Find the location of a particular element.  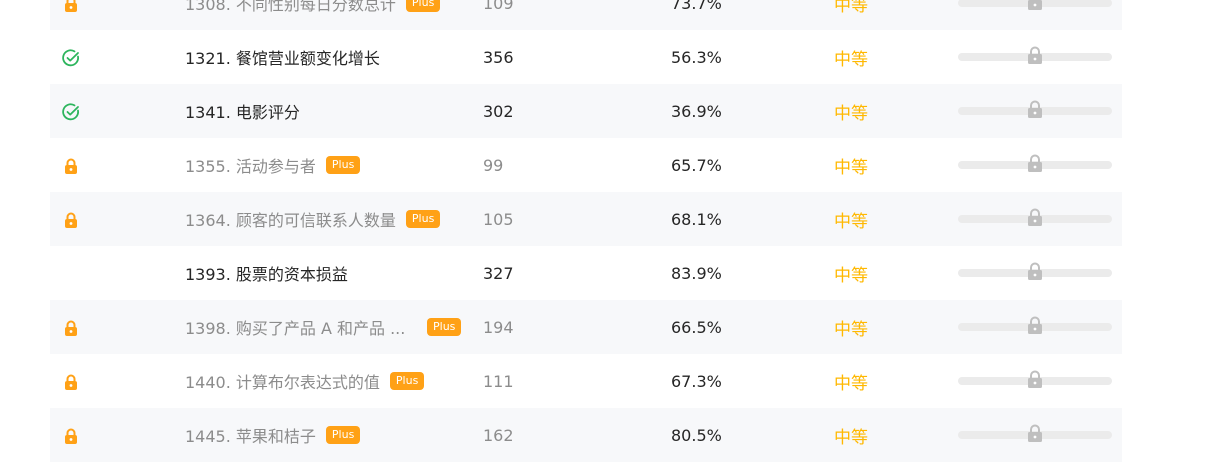

problem-title: 1393. 股票的资本损益 is located at coordinates (266, 274).